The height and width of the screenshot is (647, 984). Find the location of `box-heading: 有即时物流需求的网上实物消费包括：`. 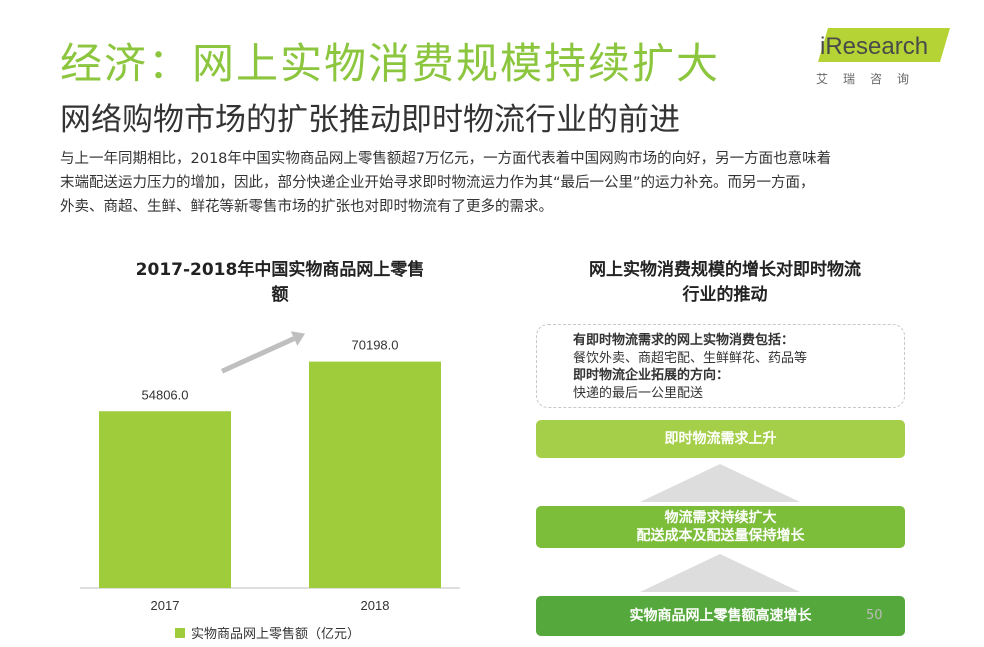

box-heading: 有即时物流需求的网上实物消费包括： is located at coordinates (684, 340).